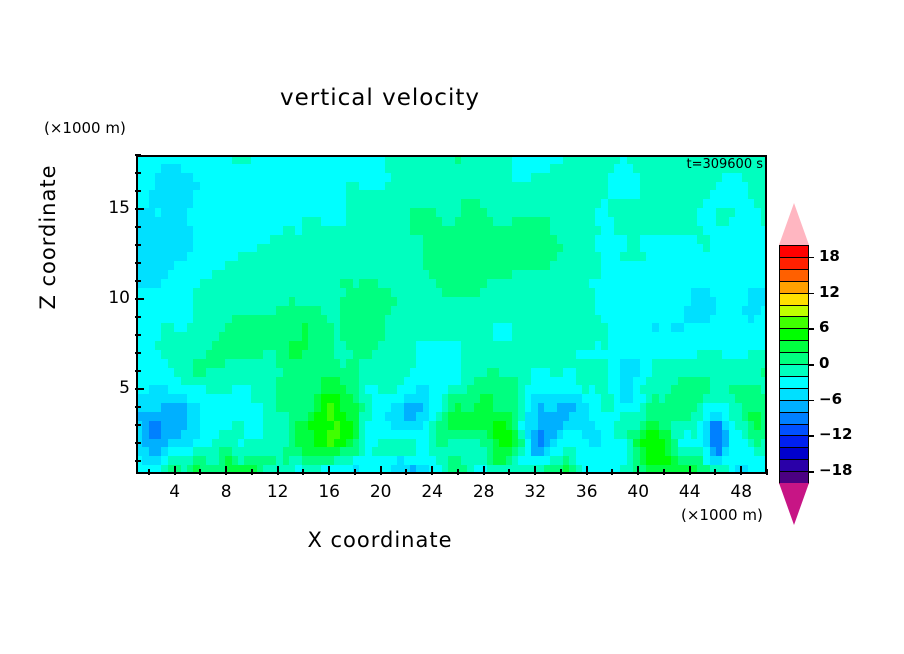 This screenshot has height=654, width=904. Describe the element at coordinates (119, 297) in the screenshot. I see `y-tick-label: 10` at that location.